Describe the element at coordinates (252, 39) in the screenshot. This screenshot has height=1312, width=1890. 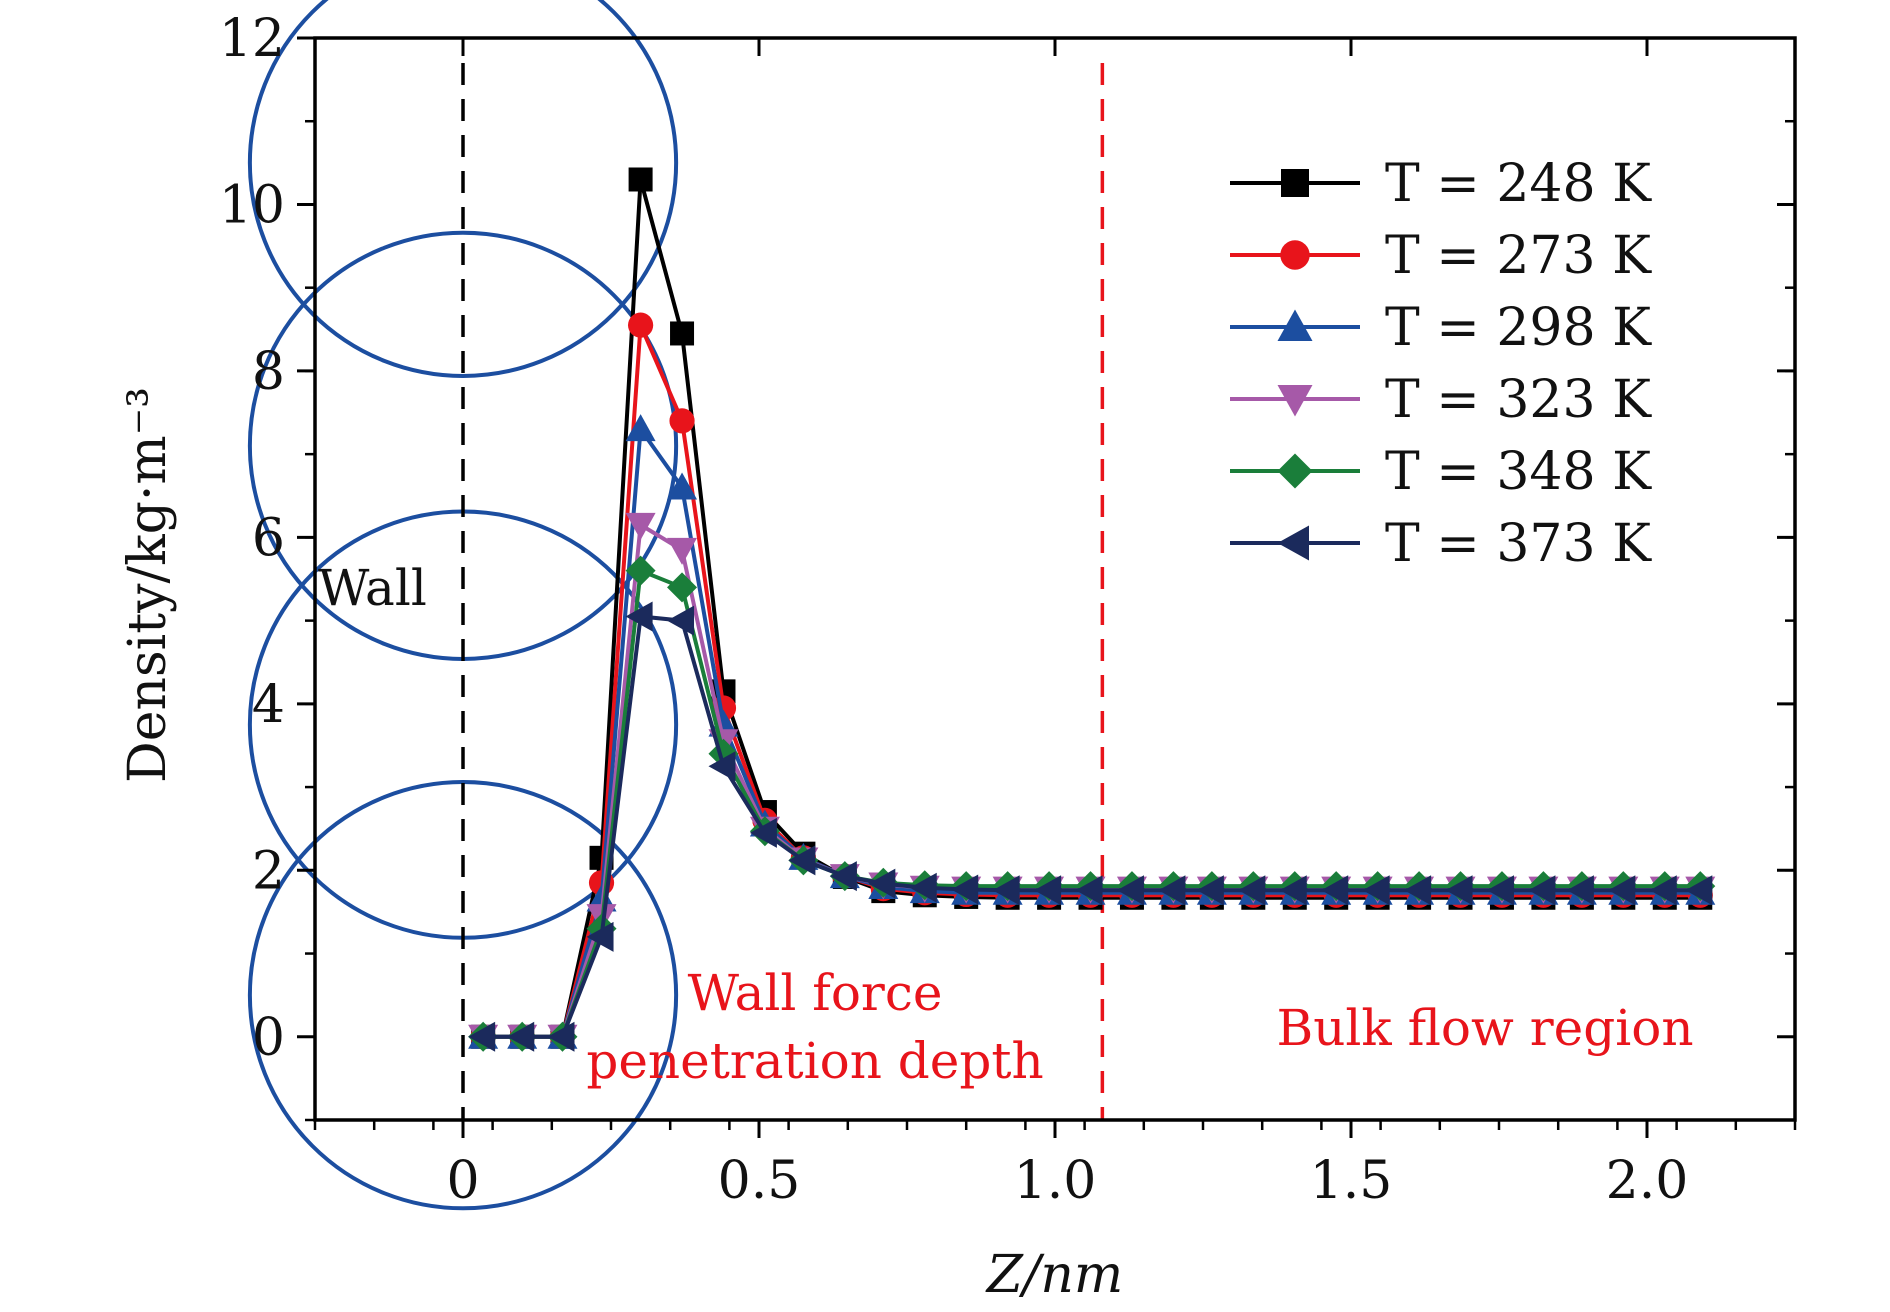
I see `y-tick-label-6: 12` at that location.